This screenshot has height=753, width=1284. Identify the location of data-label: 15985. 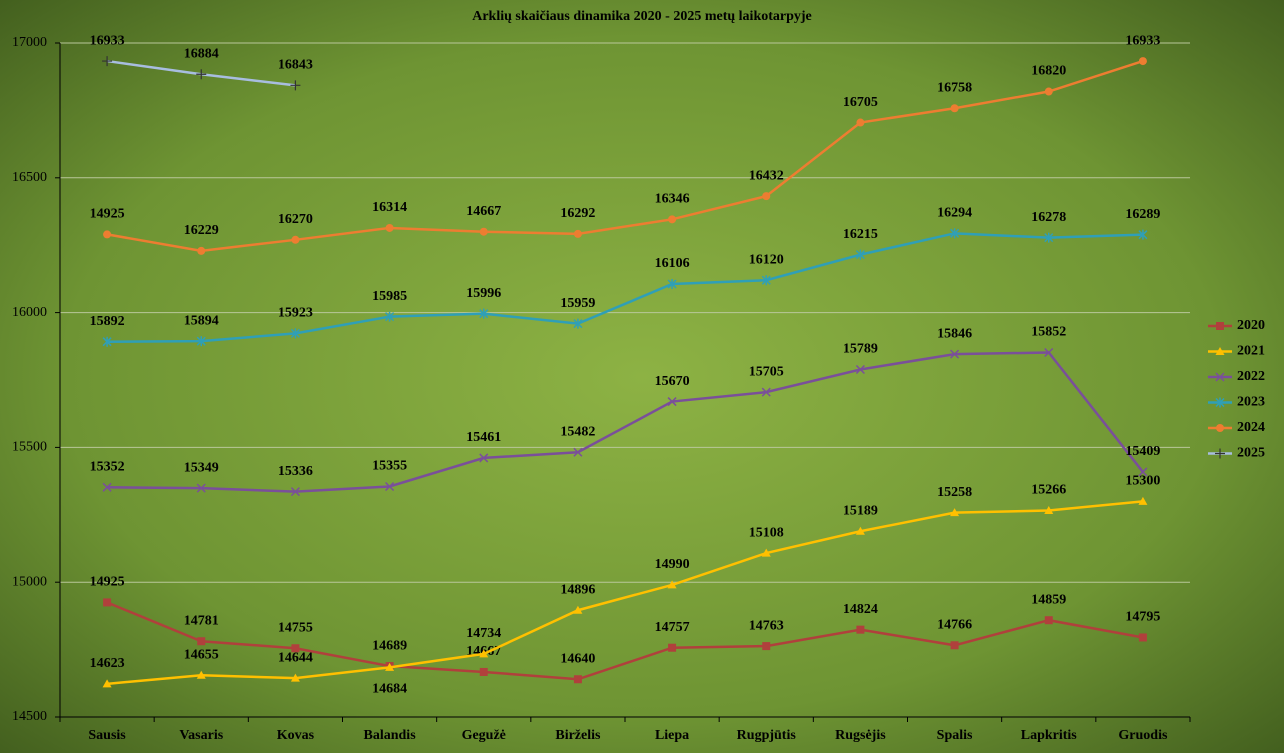
(389, 296).